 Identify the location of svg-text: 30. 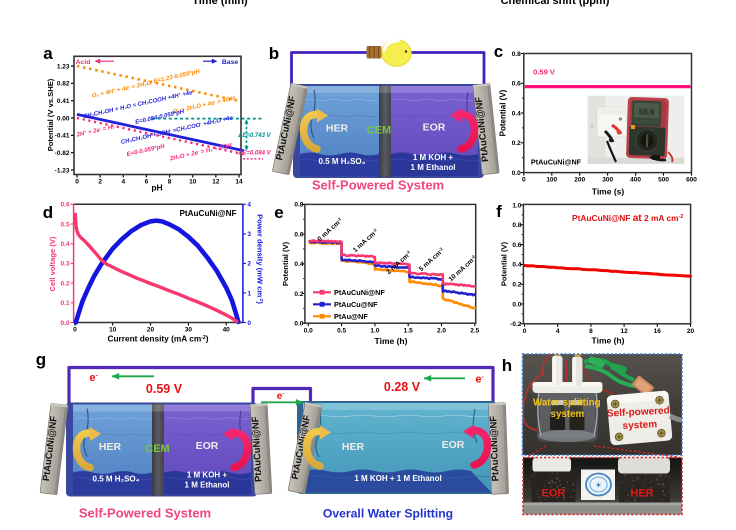
(189, 329).